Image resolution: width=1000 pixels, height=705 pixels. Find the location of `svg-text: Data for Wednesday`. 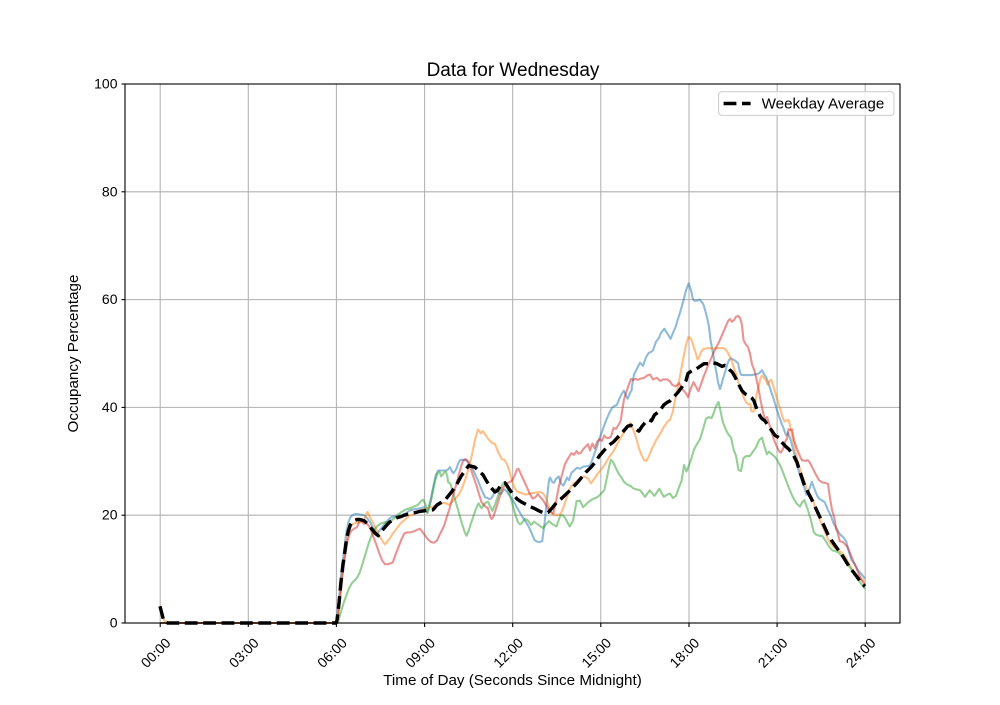

svg-text: Data for Wednesday is located at coordinates (513, 70).